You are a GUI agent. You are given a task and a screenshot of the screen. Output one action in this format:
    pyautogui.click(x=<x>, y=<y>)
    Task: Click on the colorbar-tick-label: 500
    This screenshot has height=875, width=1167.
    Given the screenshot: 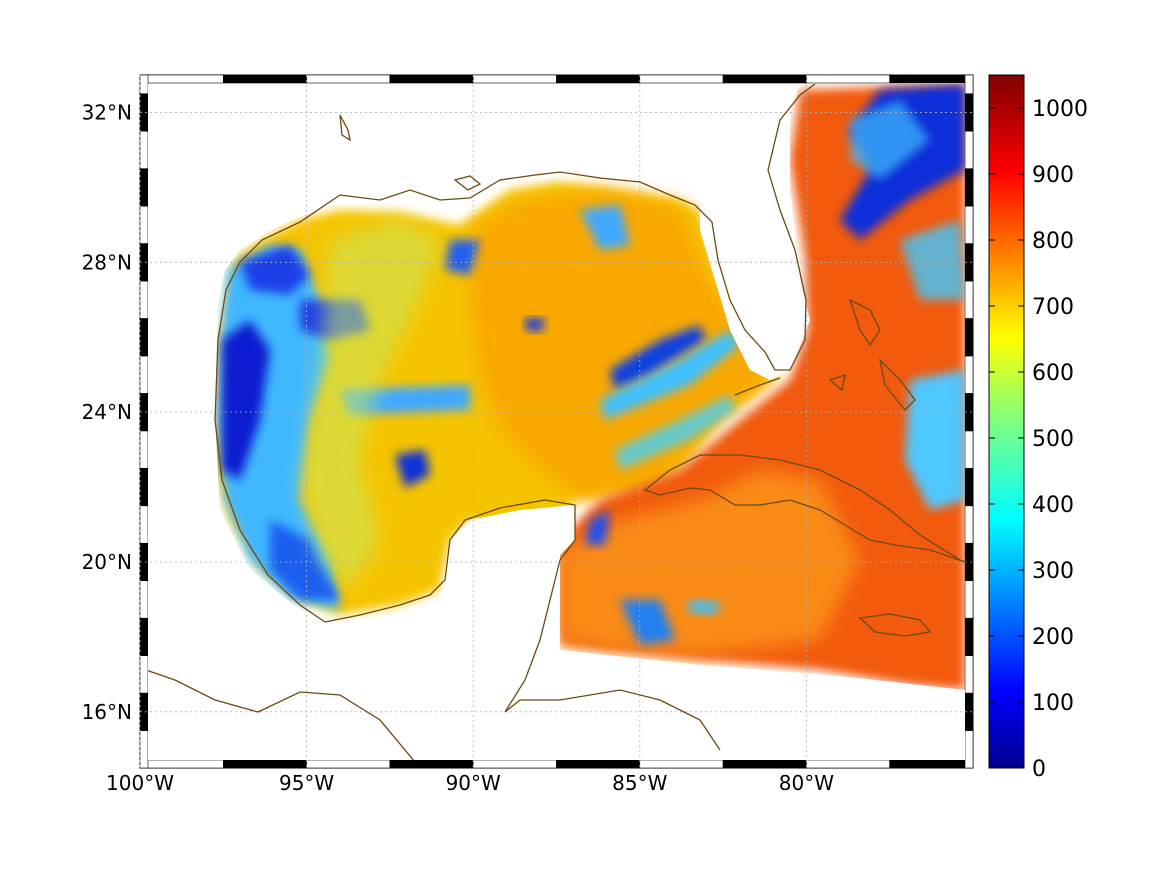 What is the action you would take?
    pyautogui.click(x=1053, y=439)
    